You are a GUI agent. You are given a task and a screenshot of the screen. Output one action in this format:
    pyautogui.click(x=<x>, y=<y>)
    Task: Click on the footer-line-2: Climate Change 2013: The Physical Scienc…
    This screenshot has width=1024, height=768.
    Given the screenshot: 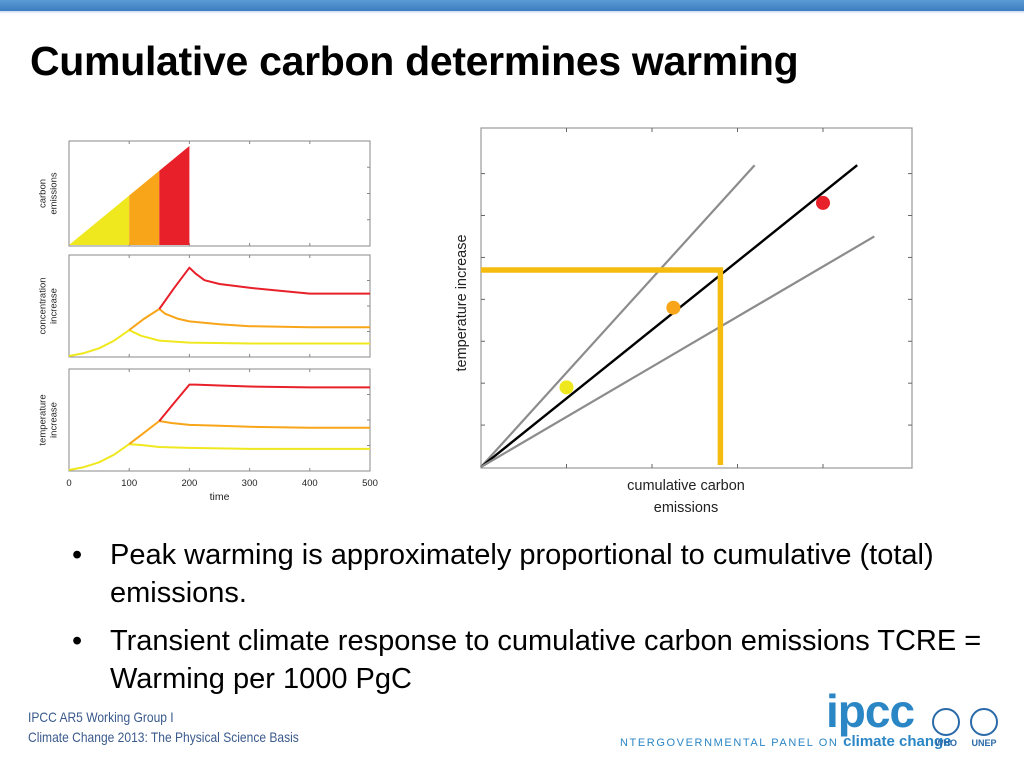 What is the action you would take?
    pyautogui.click(x=163, y=737)
    